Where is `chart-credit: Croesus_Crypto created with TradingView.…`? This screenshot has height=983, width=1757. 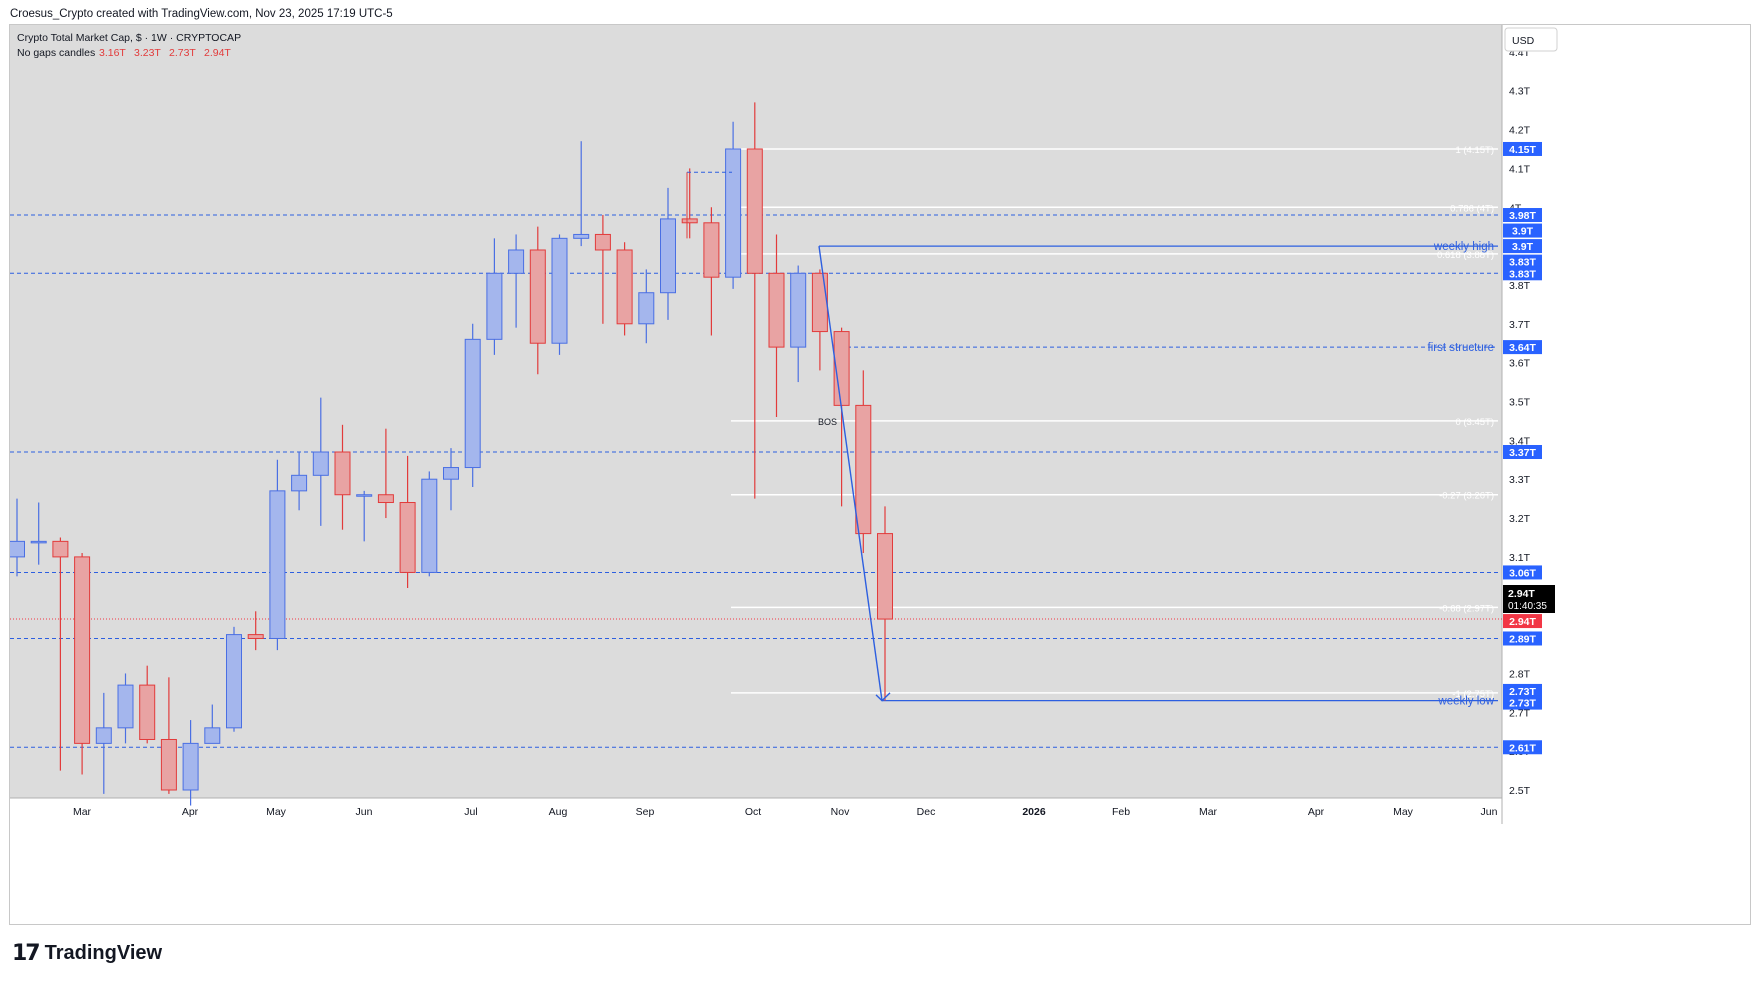
chart-credit: Croesus_Crypto created with TradingView.… is located at coordinates (201, 14).